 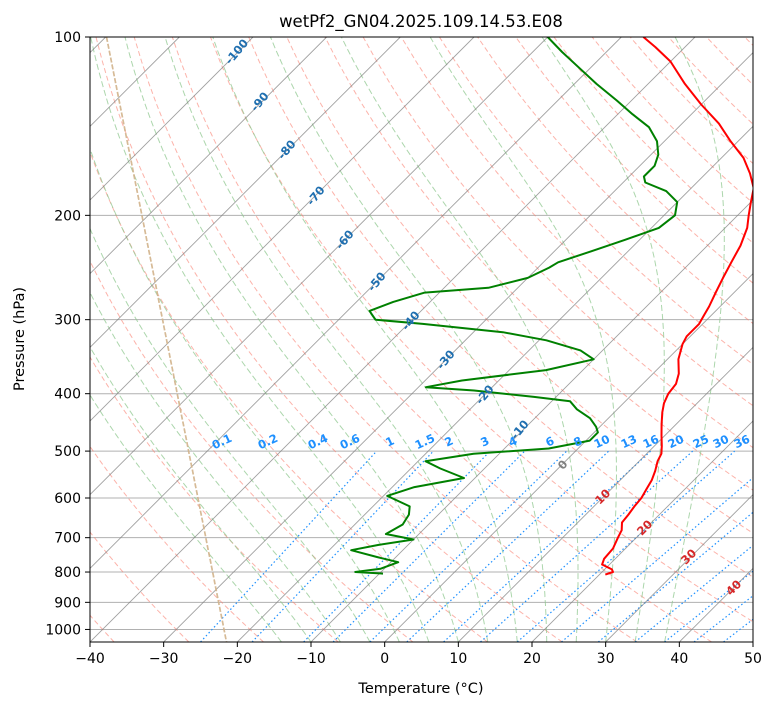 I want to click on x-tick-label: −20, so click(x=238, y=659).